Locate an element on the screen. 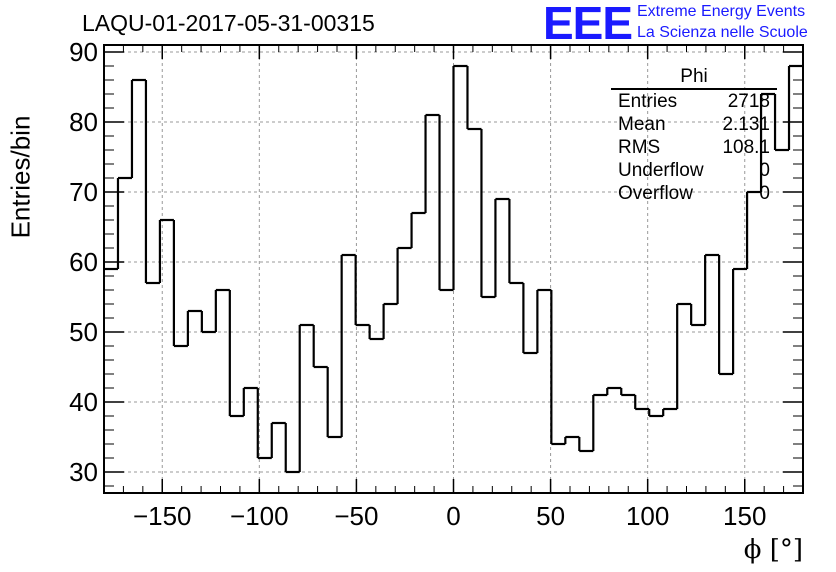 Image resolution: width=836 pixels, height=572 pixels. stats-key: Overflow is located at coordinates (655, 193).